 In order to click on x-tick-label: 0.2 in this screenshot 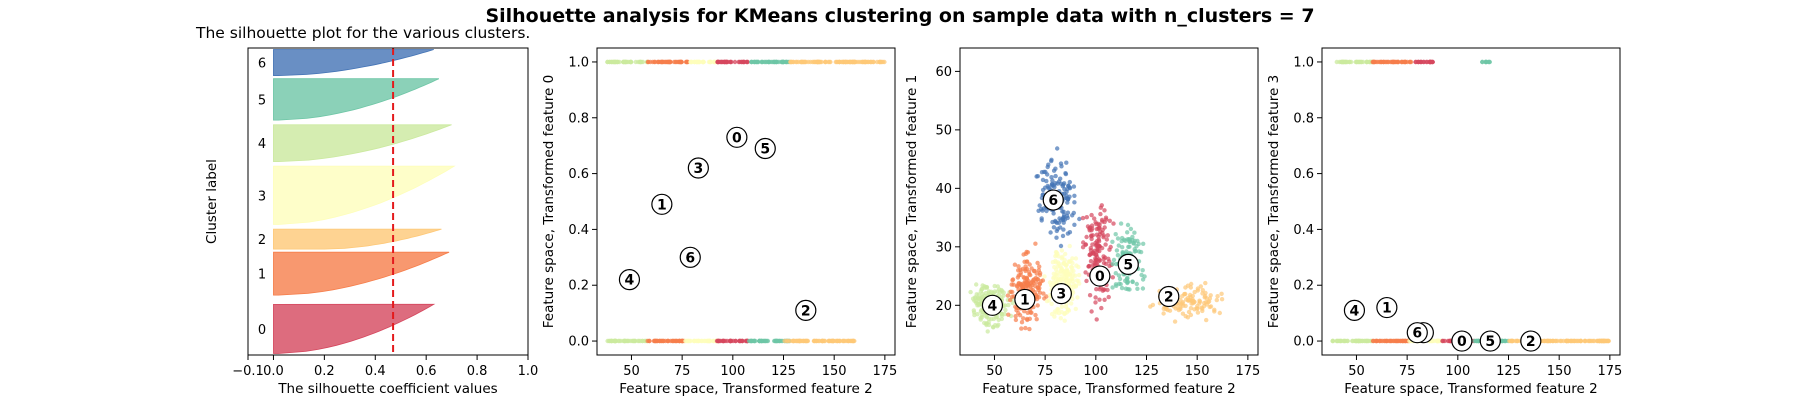, I will do `click(324, 371)`.